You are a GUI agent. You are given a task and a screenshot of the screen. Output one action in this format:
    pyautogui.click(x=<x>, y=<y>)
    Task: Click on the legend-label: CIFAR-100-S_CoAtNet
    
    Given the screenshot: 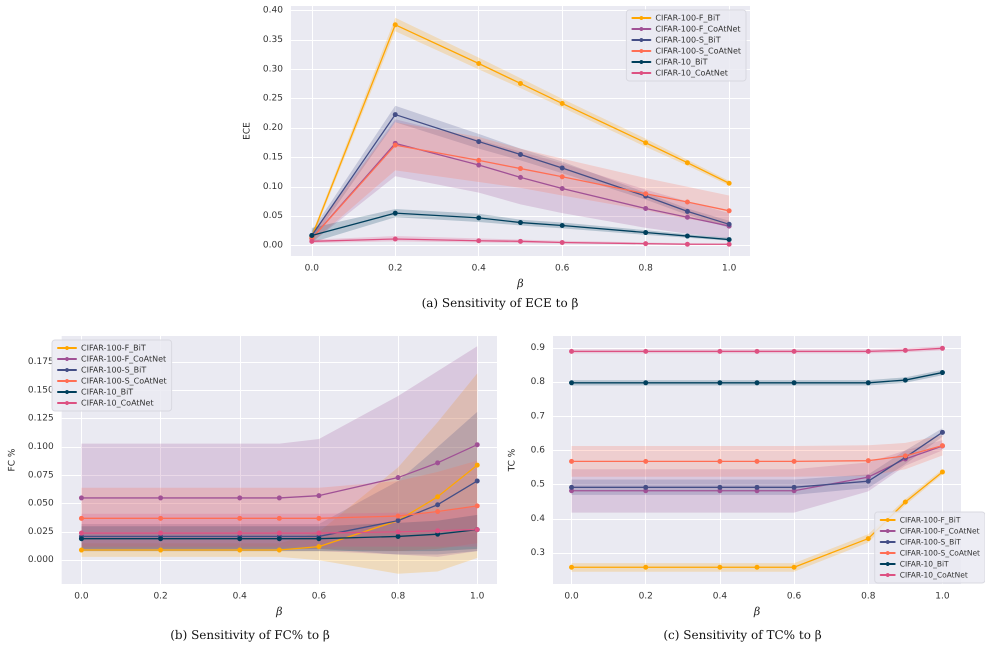 What is the action you would take?
    pyautogui.click(x=698, y=51)
    